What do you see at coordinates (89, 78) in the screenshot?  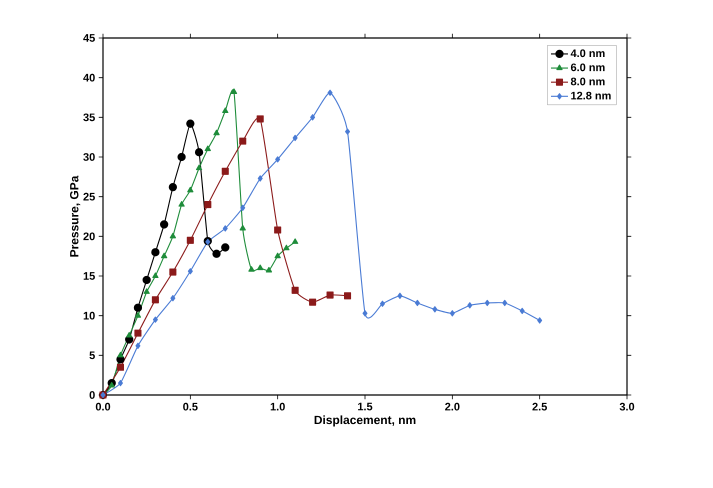 I see `y-tick-label: 40` at bounding box center [89, 78].